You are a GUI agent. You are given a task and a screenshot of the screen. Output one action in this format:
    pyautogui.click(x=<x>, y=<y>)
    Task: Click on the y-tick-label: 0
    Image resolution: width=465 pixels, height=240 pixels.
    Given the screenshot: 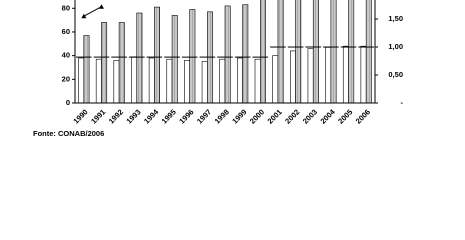 What is the action you would take?
    pyautogui.click(x=68, y=102)
    